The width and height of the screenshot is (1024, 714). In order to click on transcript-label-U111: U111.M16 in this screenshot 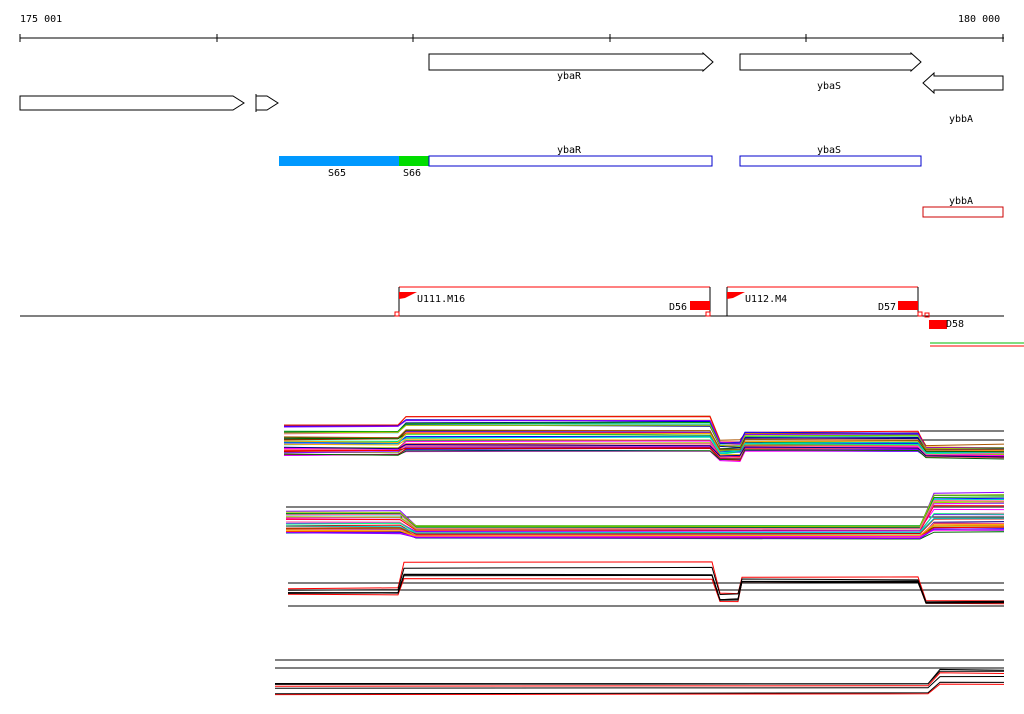, I will do `click(441, 299)`.